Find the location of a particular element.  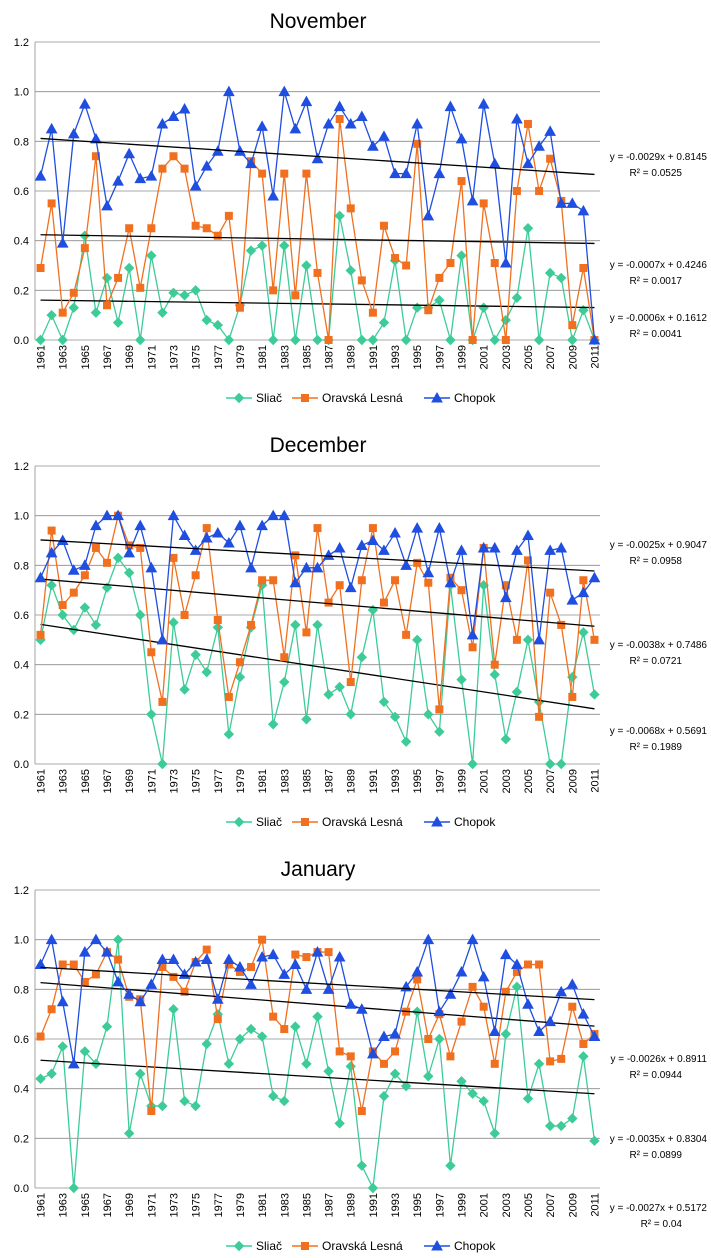

x-tick-label: 1975 is located at coordinates (197, 1205).